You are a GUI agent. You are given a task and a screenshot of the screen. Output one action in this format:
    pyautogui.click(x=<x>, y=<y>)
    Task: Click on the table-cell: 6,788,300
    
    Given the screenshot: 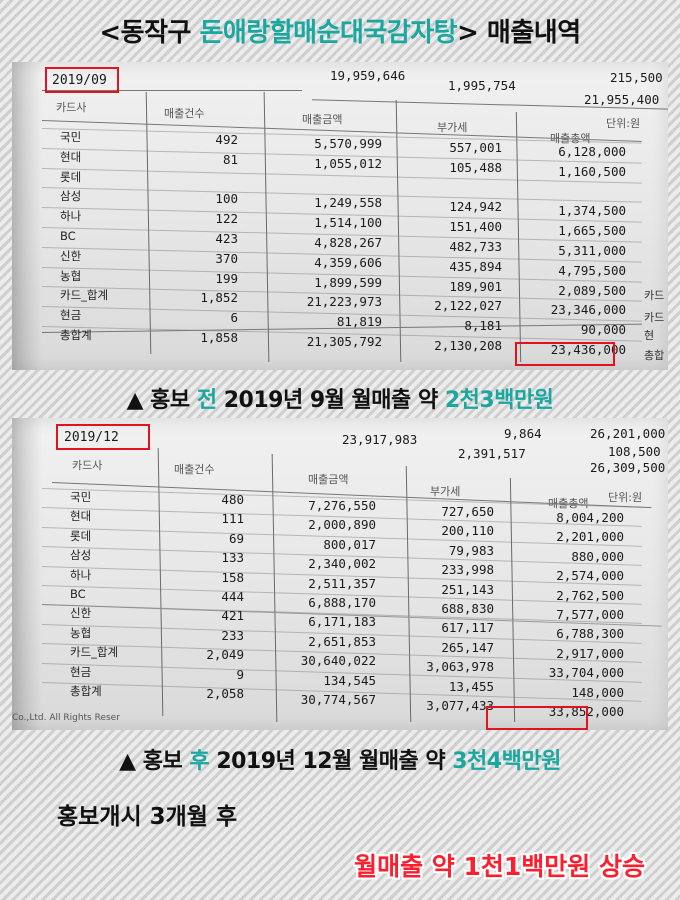 What is the action you would take?
    pyautogui.click(x=590, y=634)
    